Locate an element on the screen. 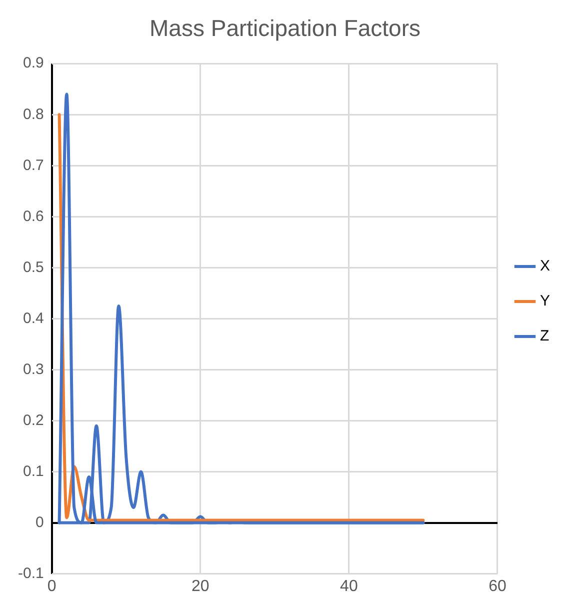  x-tick-label: 60 is located at coordinates (497, 586).